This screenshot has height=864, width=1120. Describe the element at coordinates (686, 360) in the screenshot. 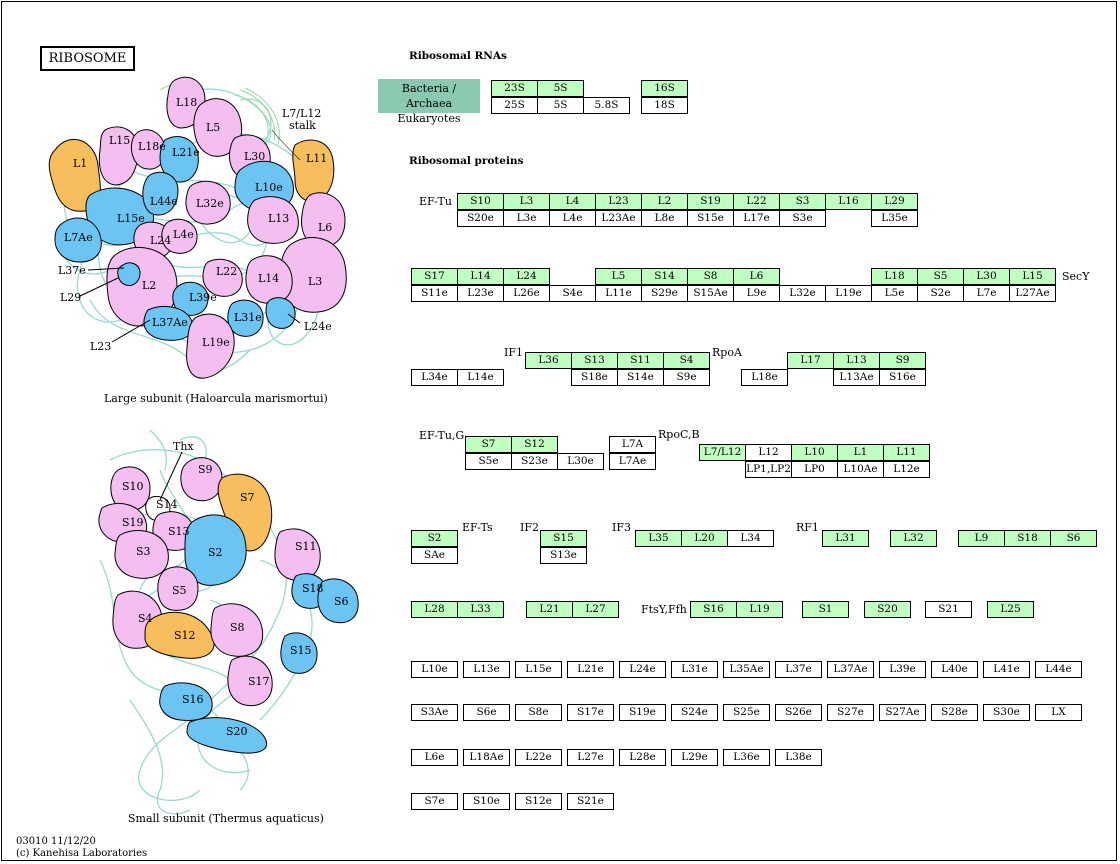

I see `protein-box: S4` at that location.